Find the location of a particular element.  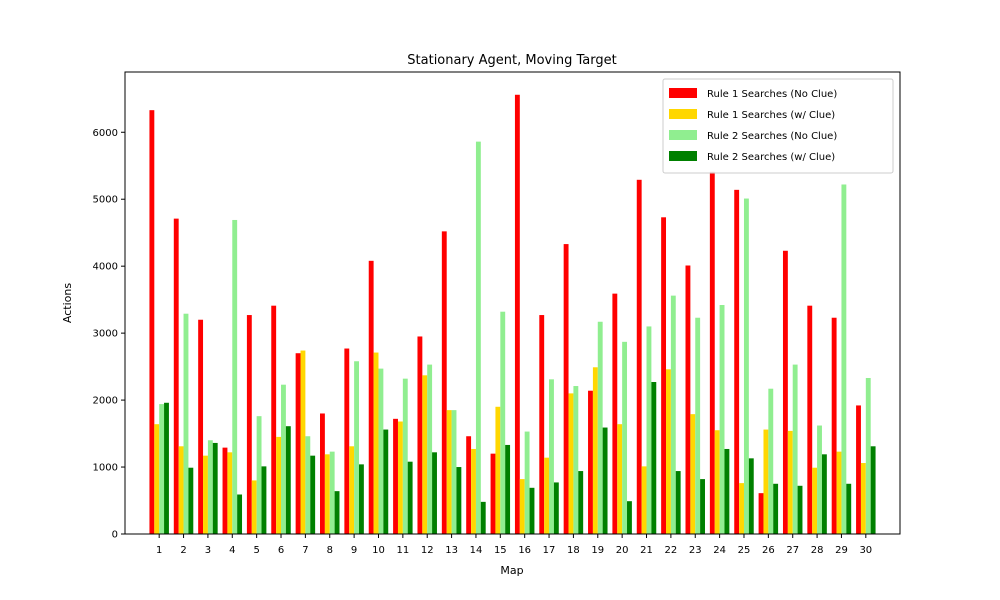

x-tick-label: 28 is located at coordinates (817, 550).